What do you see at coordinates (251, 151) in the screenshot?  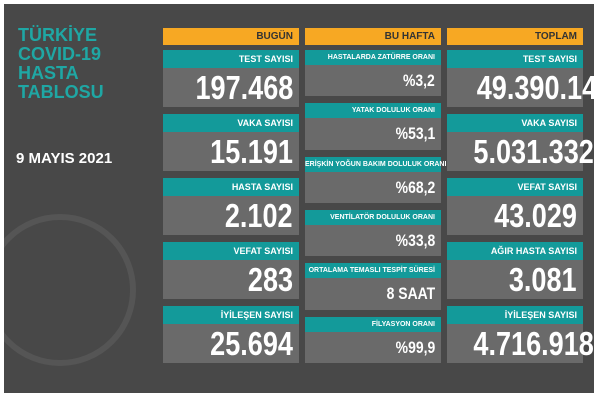 I see `value-text: 15.191` at bounding box center [251, 151].